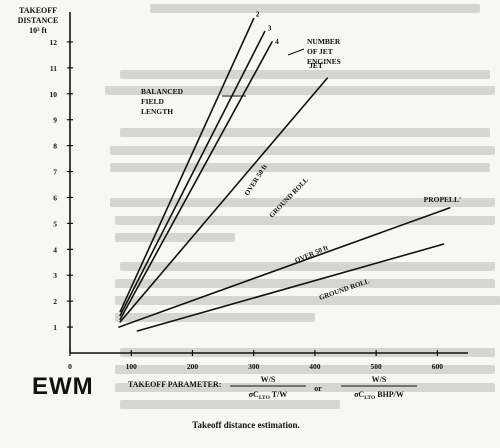 The height and width of the screenshot is (448, 500). I want to click on x-tick-label: 200, so click(193, 366).